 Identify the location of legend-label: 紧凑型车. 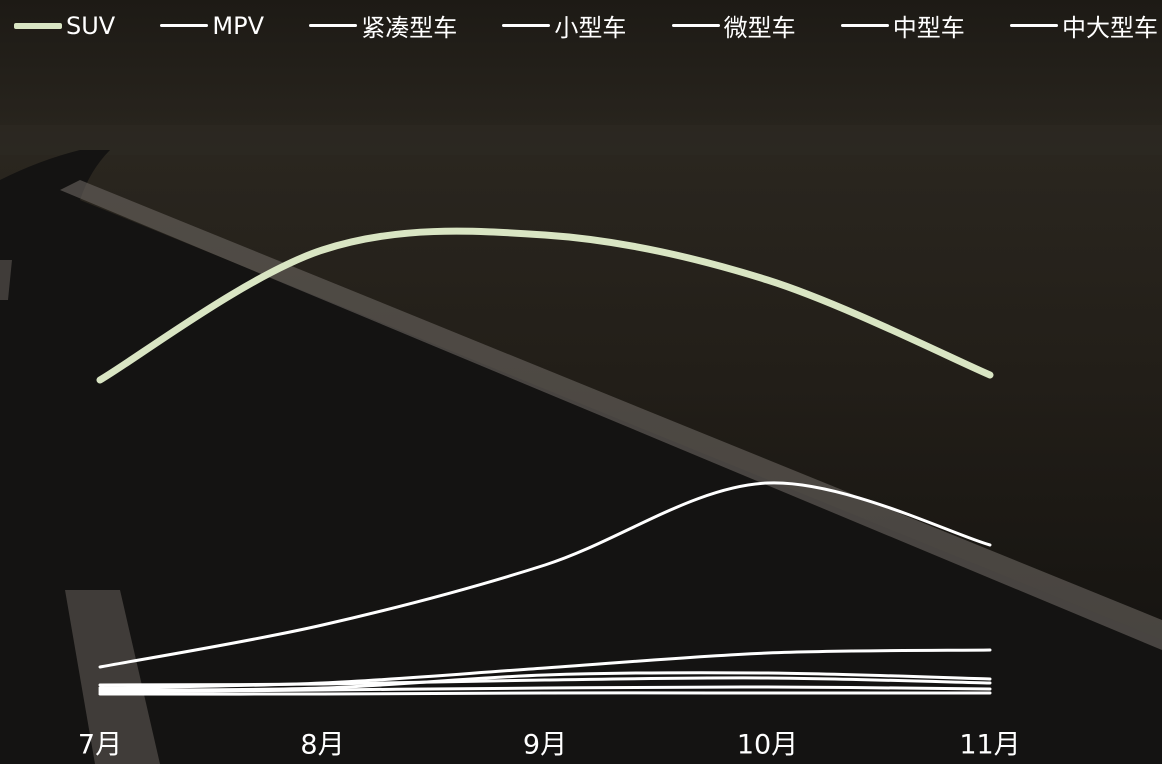
(409, 28).